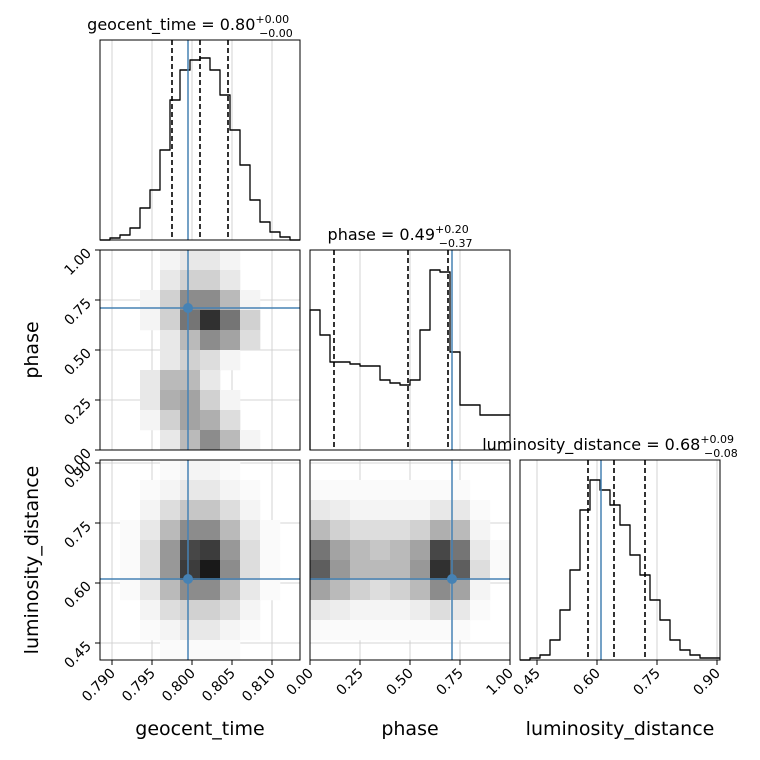 Image resolution: width=760 pixels, height=760 pixels. Describe the element at coordinates (99, 686) in the screenshot. I see `x-tick-label: 0.790` at that location.